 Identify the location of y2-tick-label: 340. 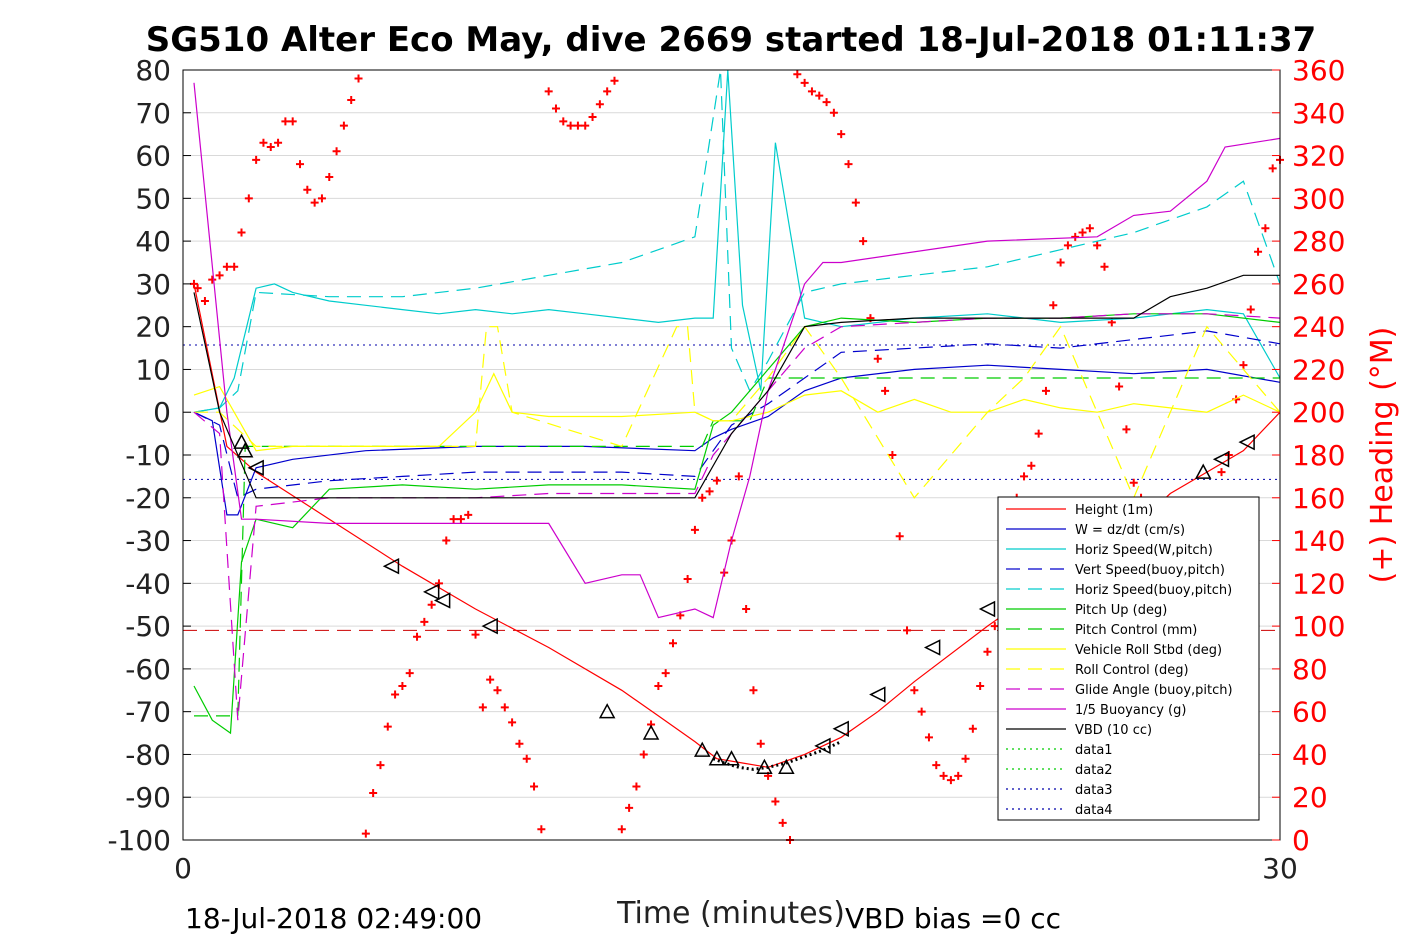
(1318, 113).